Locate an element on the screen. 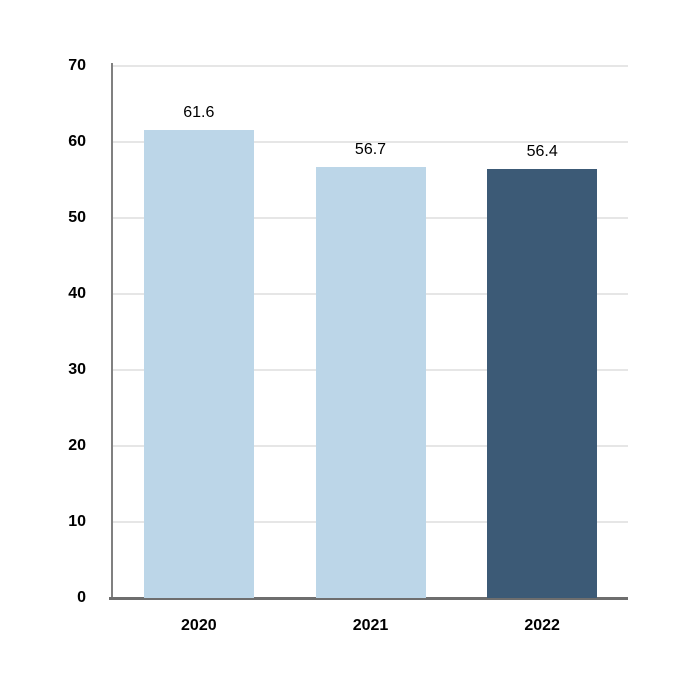  y-axis-tick-label: 50 is located at coordinates (77, 217).